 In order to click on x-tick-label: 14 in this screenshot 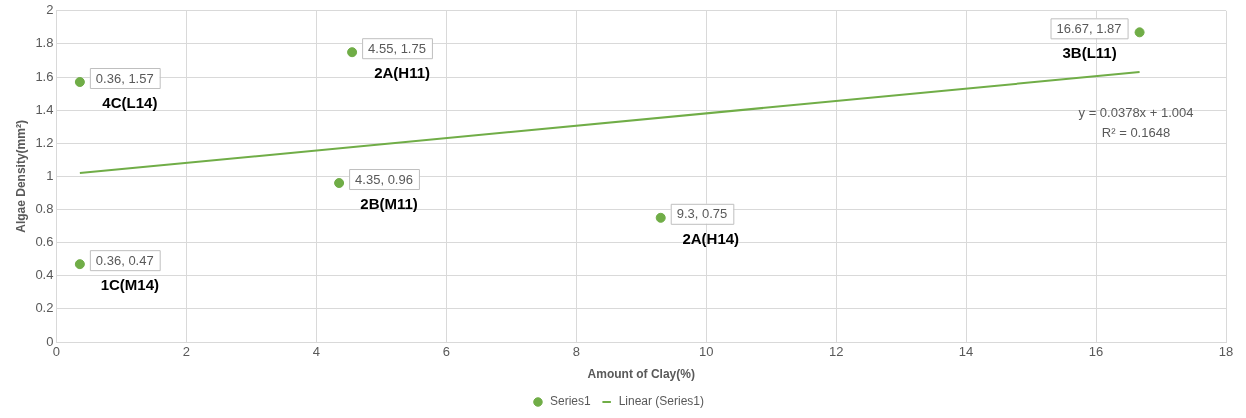, I will do `click(966, 352)`.